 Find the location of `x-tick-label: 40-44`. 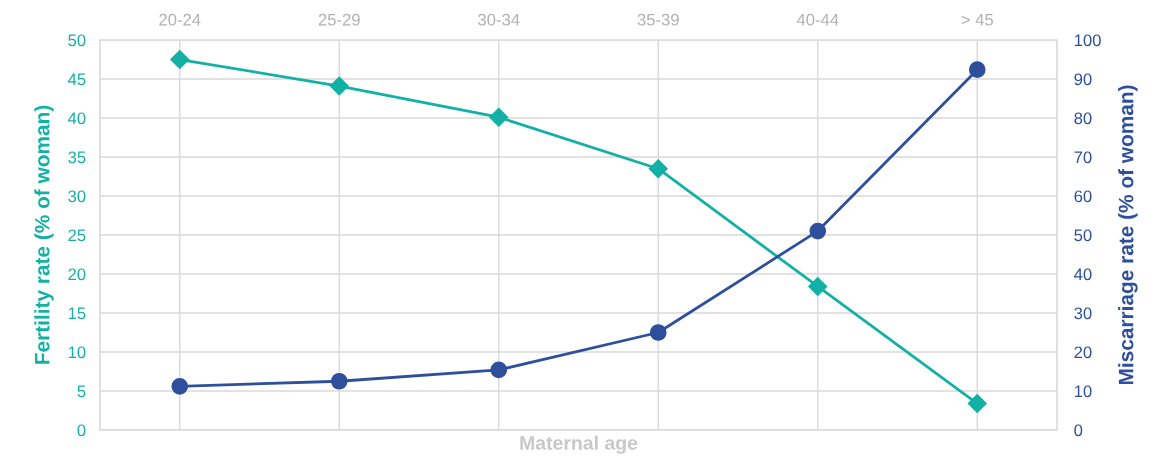

x-tick-label: 40-44 is located at coordinates (817, 19).